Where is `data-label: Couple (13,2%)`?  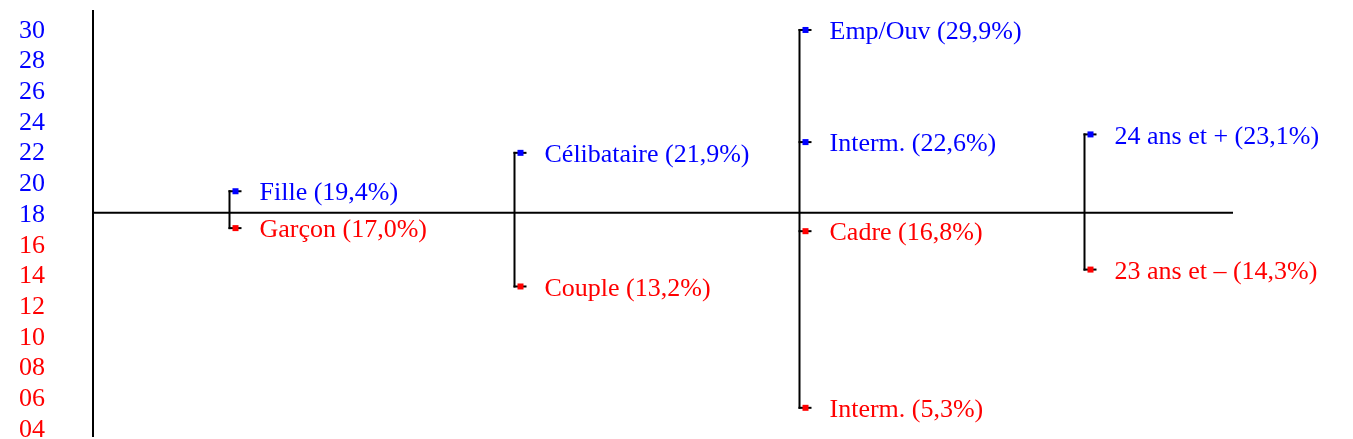 data-label: Couple (13,2%) is located at coordinates (627, 287).